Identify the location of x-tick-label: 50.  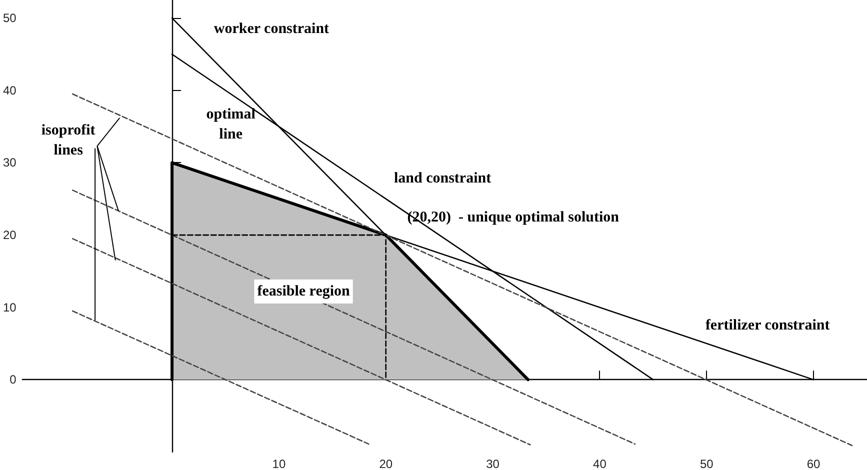
(707, 463).